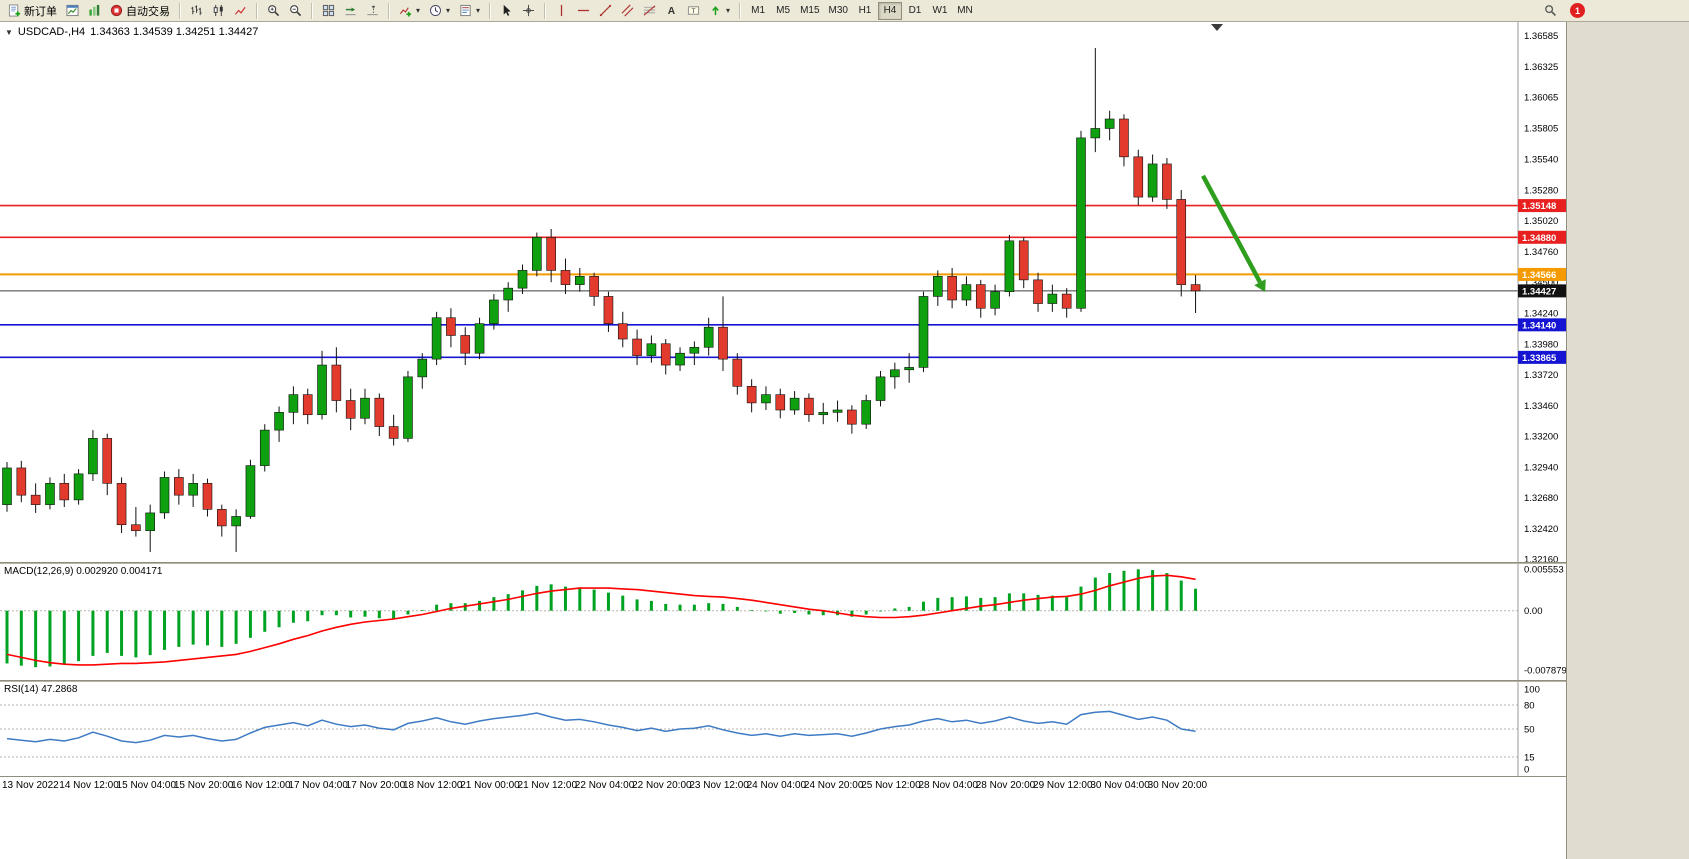 Image resolution: width=1689 pixels, height=859 pixels. I want to click on timeframe-button-m5: M5, so click(783, 10).